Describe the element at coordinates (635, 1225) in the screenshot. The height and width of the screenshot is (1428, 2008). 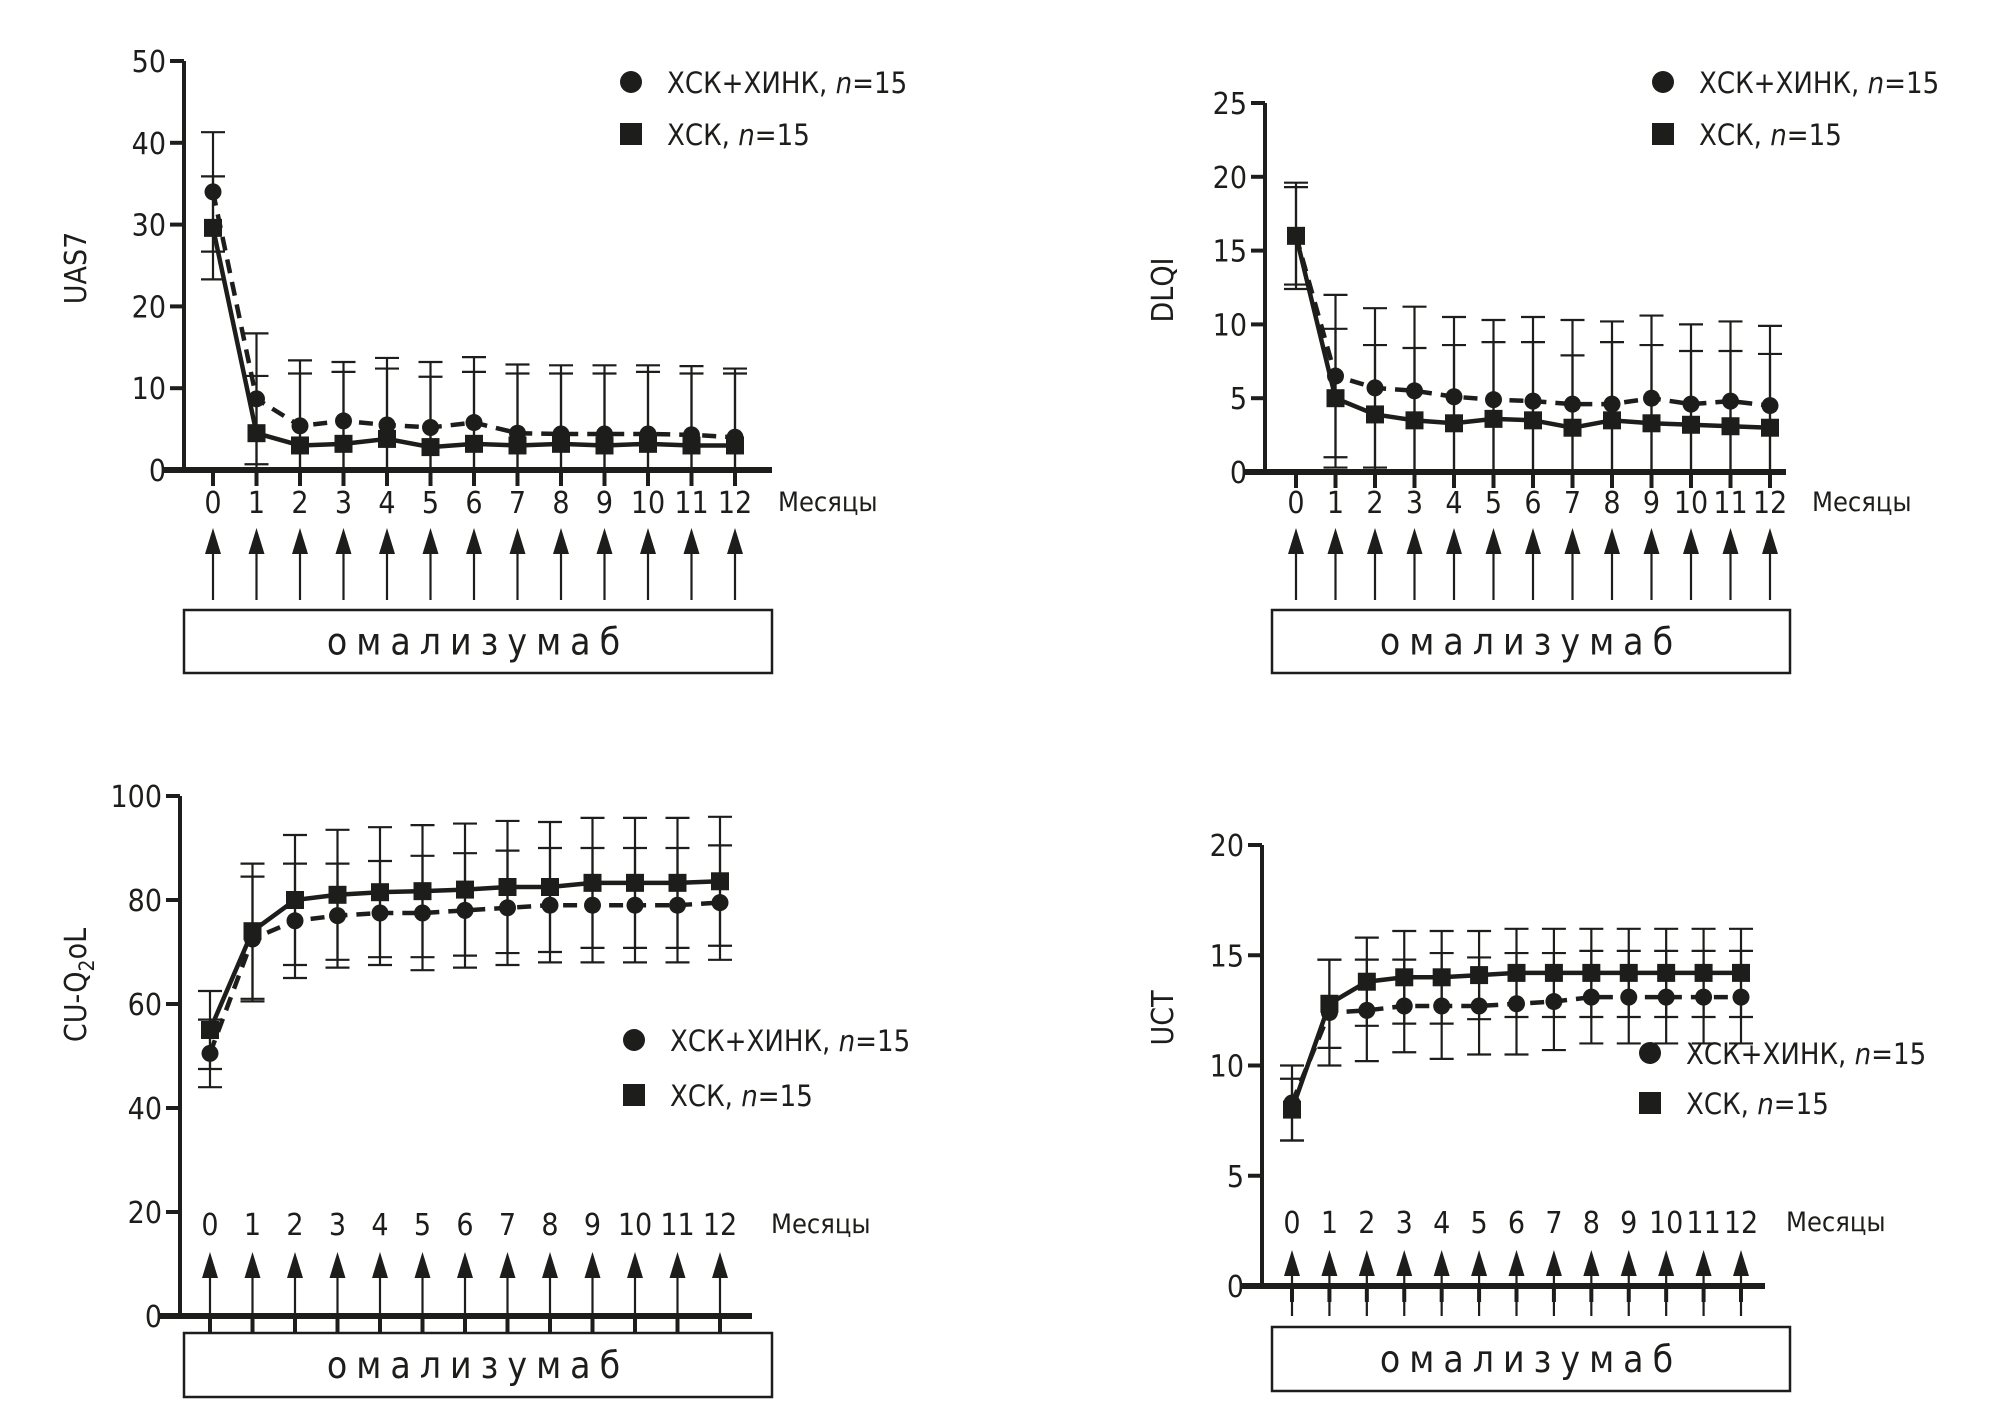
I see `x-tick-label: 10` at that location.